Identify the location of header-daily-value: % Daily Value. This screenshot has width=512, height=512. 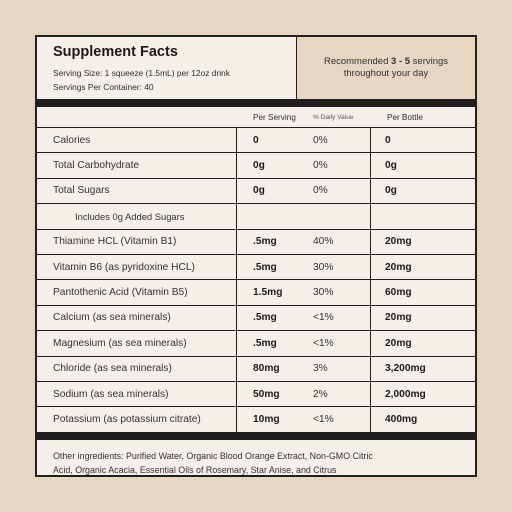
(333, 117).